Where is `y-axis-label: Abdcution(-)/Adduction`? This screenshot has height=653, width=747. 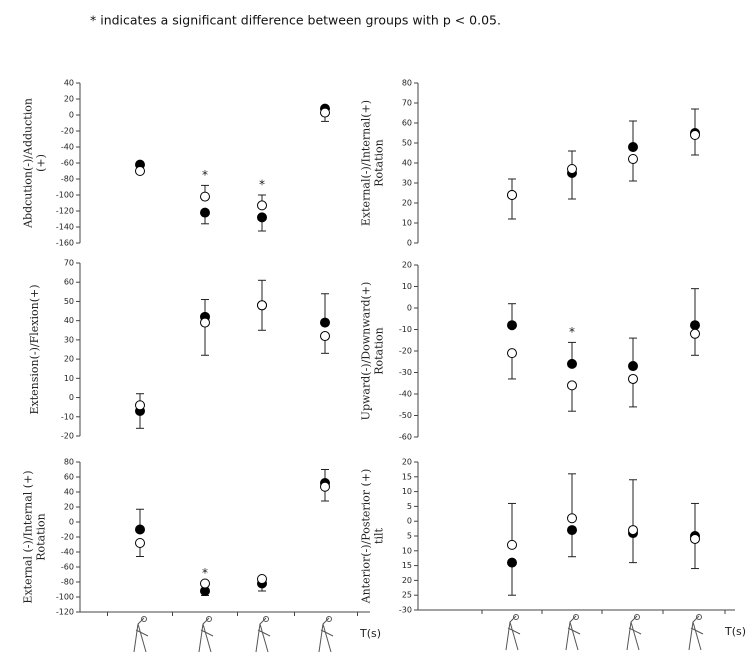 y-axis-label: Abdcution(-)/Adduction is located at coordinates (28, 163).